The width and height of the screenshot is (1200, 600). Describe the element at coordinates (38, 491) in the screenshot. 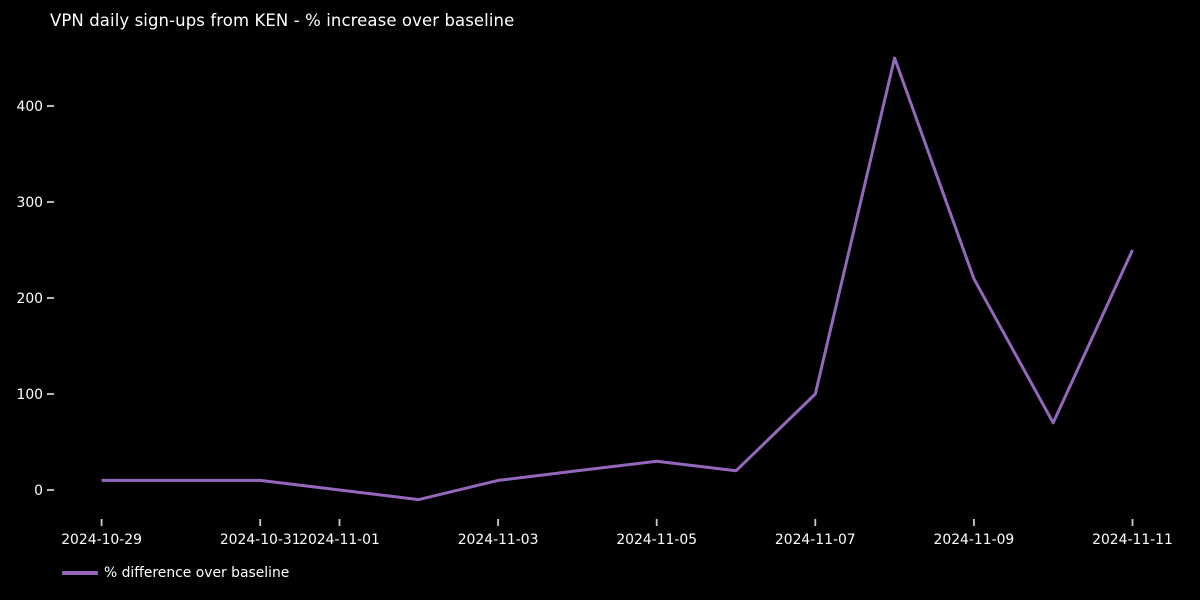

I see `y-tick-label: 0` at that location.